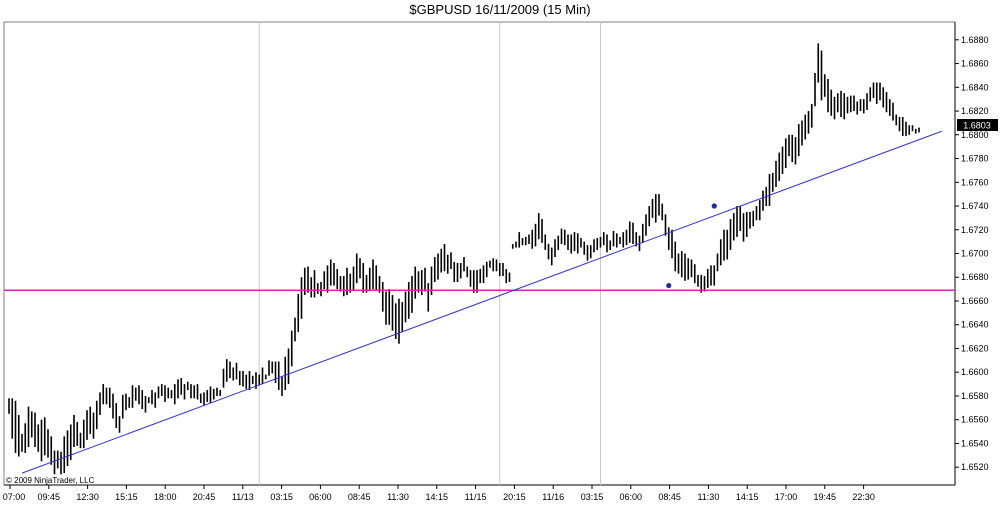 This screenshot has width=1000, height=522. What do you see at coordinates (500, 9) in the screenshot?
I see `chart-title: $GBPUSD 16/11/2009 (15 Min)` at bounding box center [500, 9].